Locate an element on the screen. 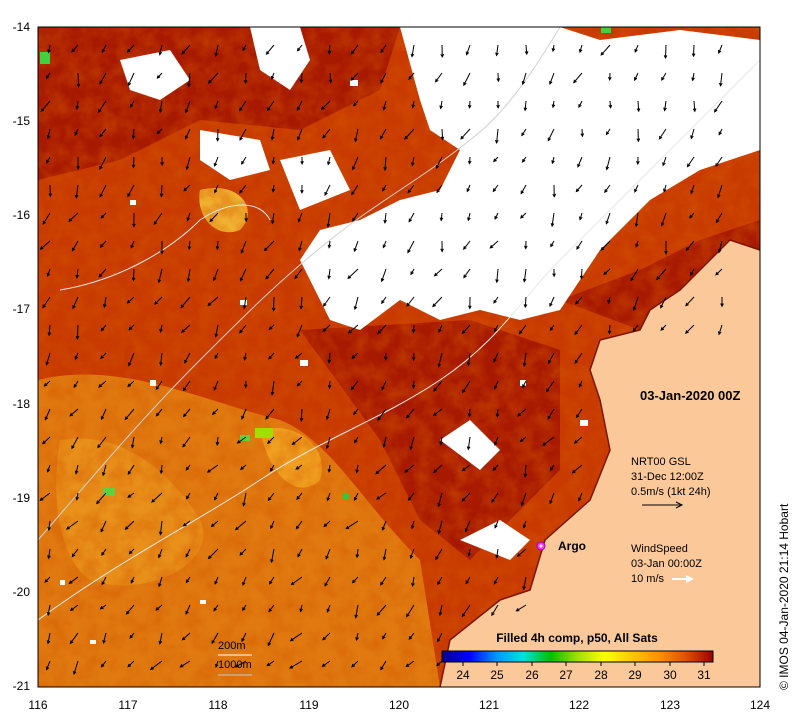 This screenshot has width=799, height=728. wind-legend-time: 03-Jan 00:00Z is located at coordinates (666, 564).